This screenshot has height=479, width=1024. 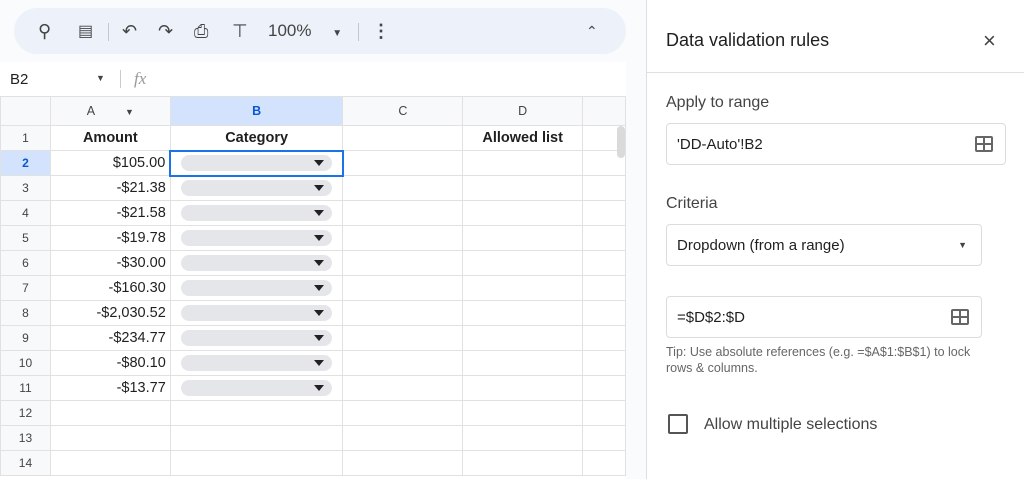 I want to click on apply-to-range-input: 'DD-Auto'!B2, so click(x=836, y=144).